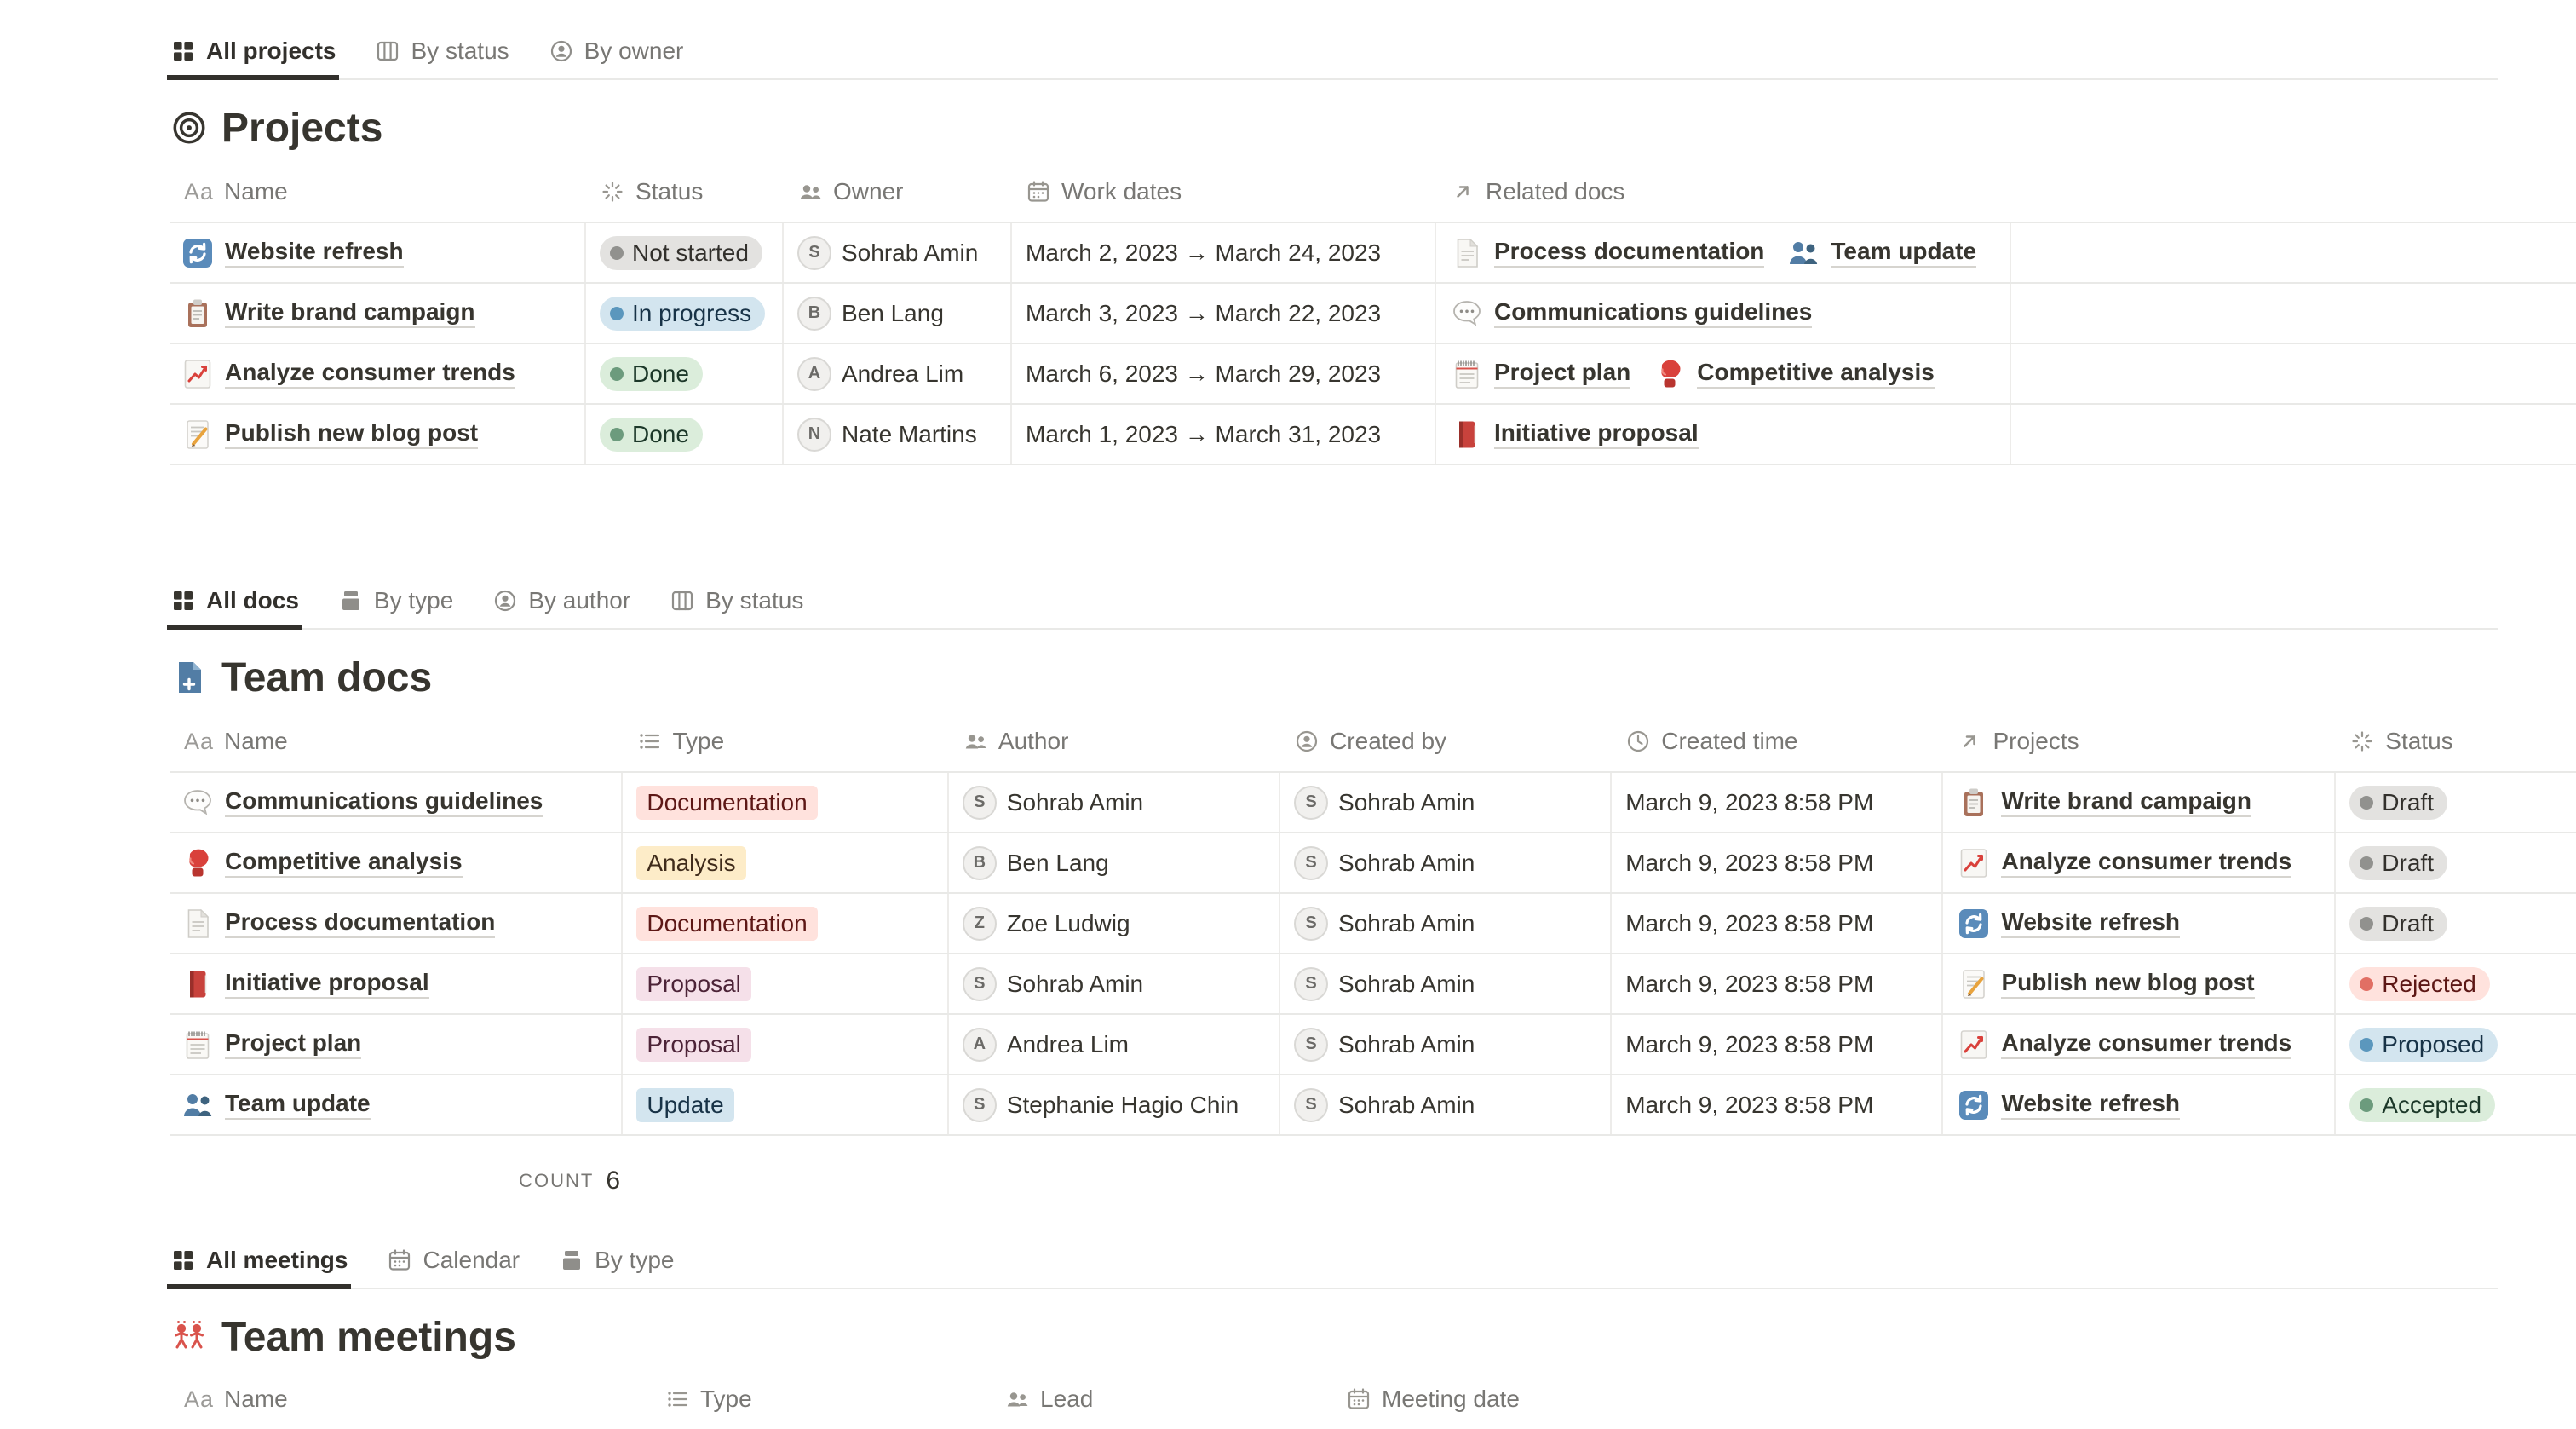 The height and width of the screenshot is (1429, 2576). I want to click on doc-name-link: Communications guidelines, so click(362, 803).